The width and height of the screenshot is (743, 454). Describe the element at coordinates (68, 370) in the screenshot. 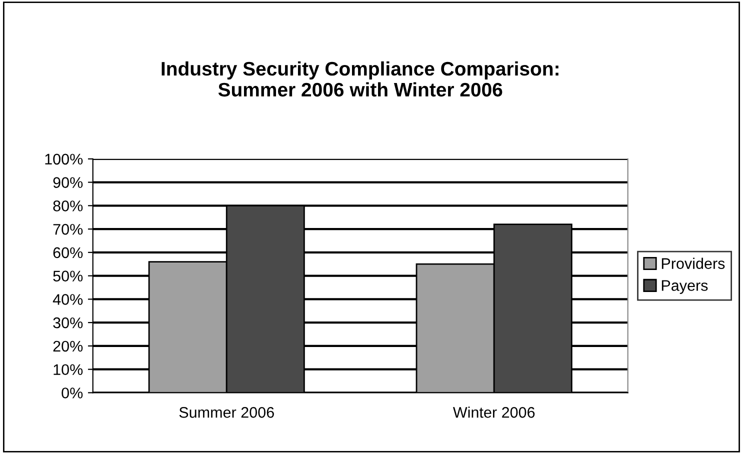

I see `y-tick-label: 10%` at that location.